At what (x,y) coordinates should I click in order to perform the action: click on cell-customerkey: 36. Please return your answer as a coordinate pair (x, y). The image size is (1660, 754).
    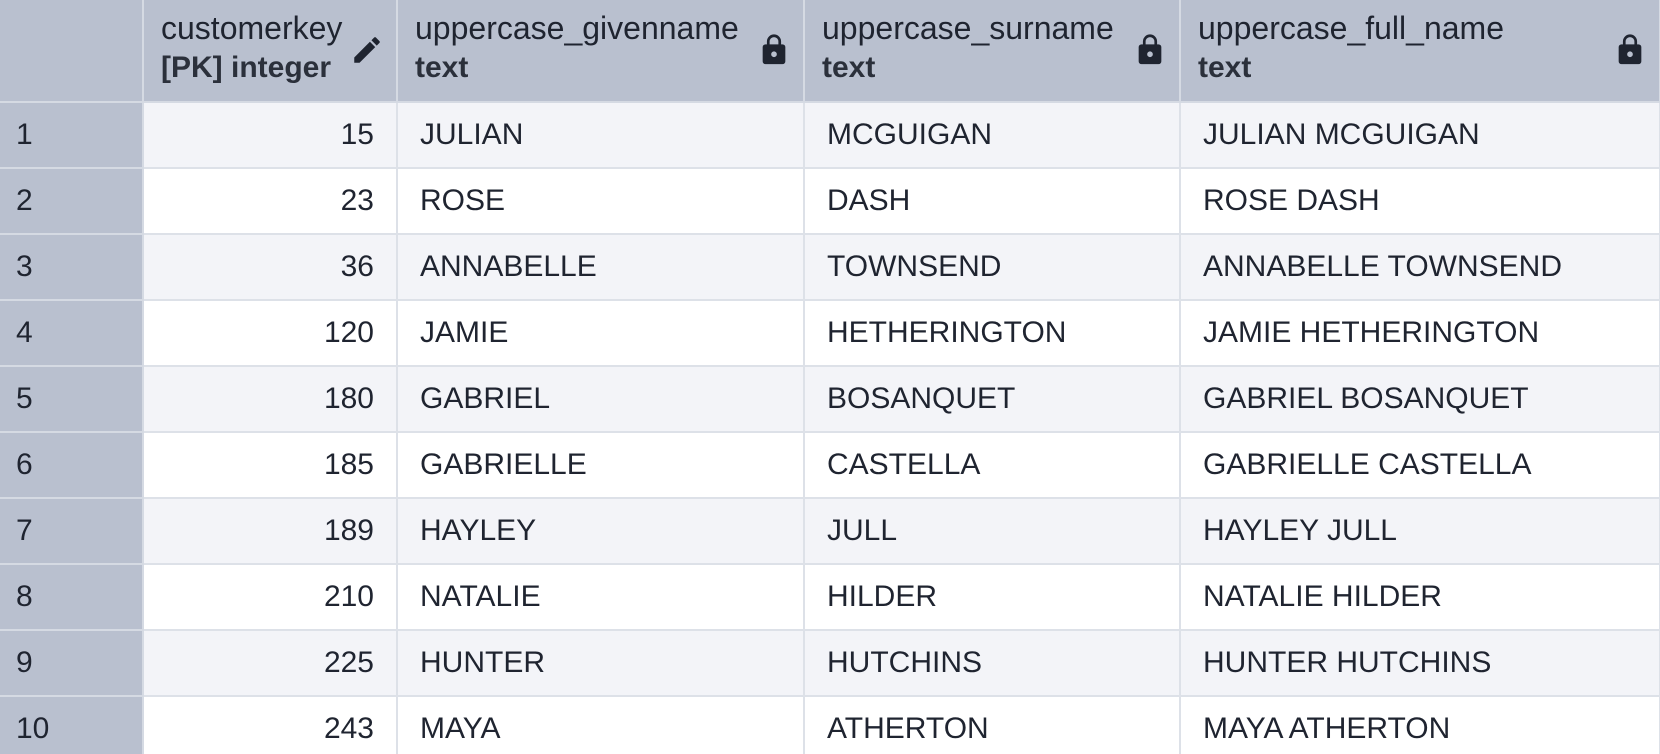
    Looking at the image, I should click on (270, 267).